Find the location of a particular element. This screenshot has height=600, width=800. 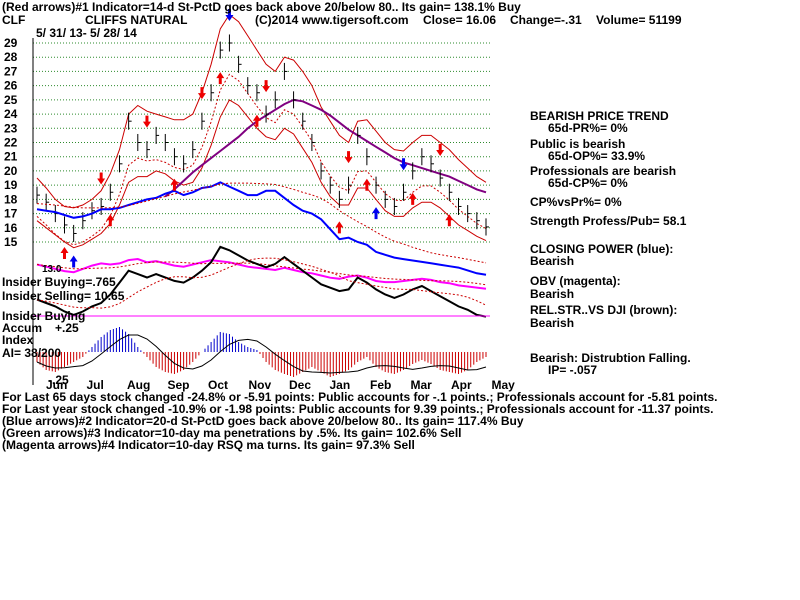

y-tick-label: 20 is located at coordinates (11, 171).